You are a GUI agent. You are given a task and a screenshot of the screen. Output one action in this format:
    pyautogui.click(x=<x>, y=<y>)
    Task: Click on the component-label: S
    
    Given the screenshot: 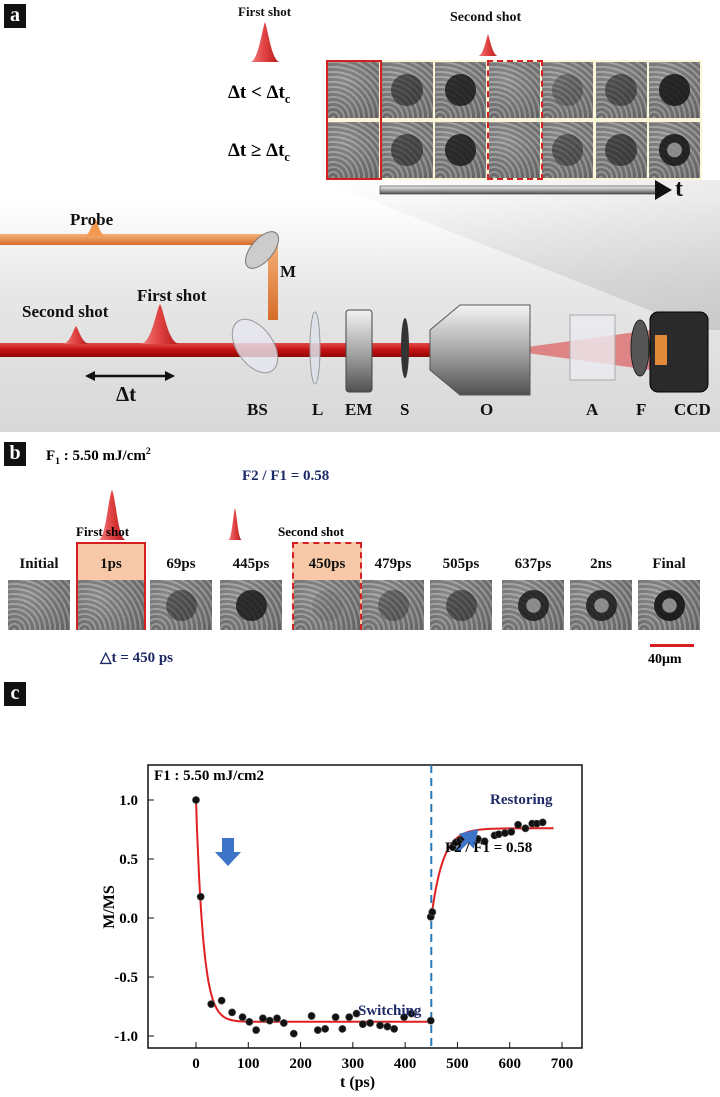 What is the action you would take?
    pyautogui.click(x=405, y=409)
    